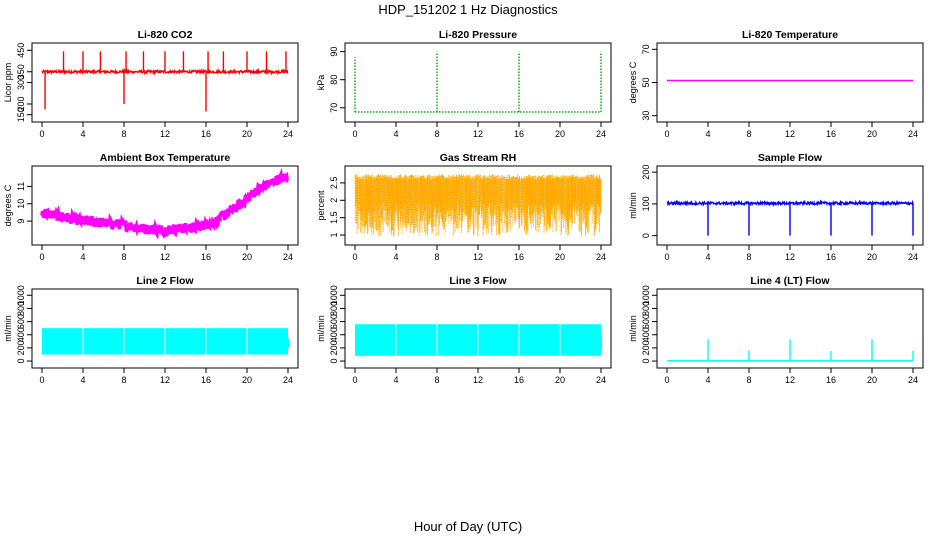 The height and width of the screenshot is (540, 936). Describe the element at coordinates (646, 82) in the screenshot. I see `y-tick-label: 50` at that location.